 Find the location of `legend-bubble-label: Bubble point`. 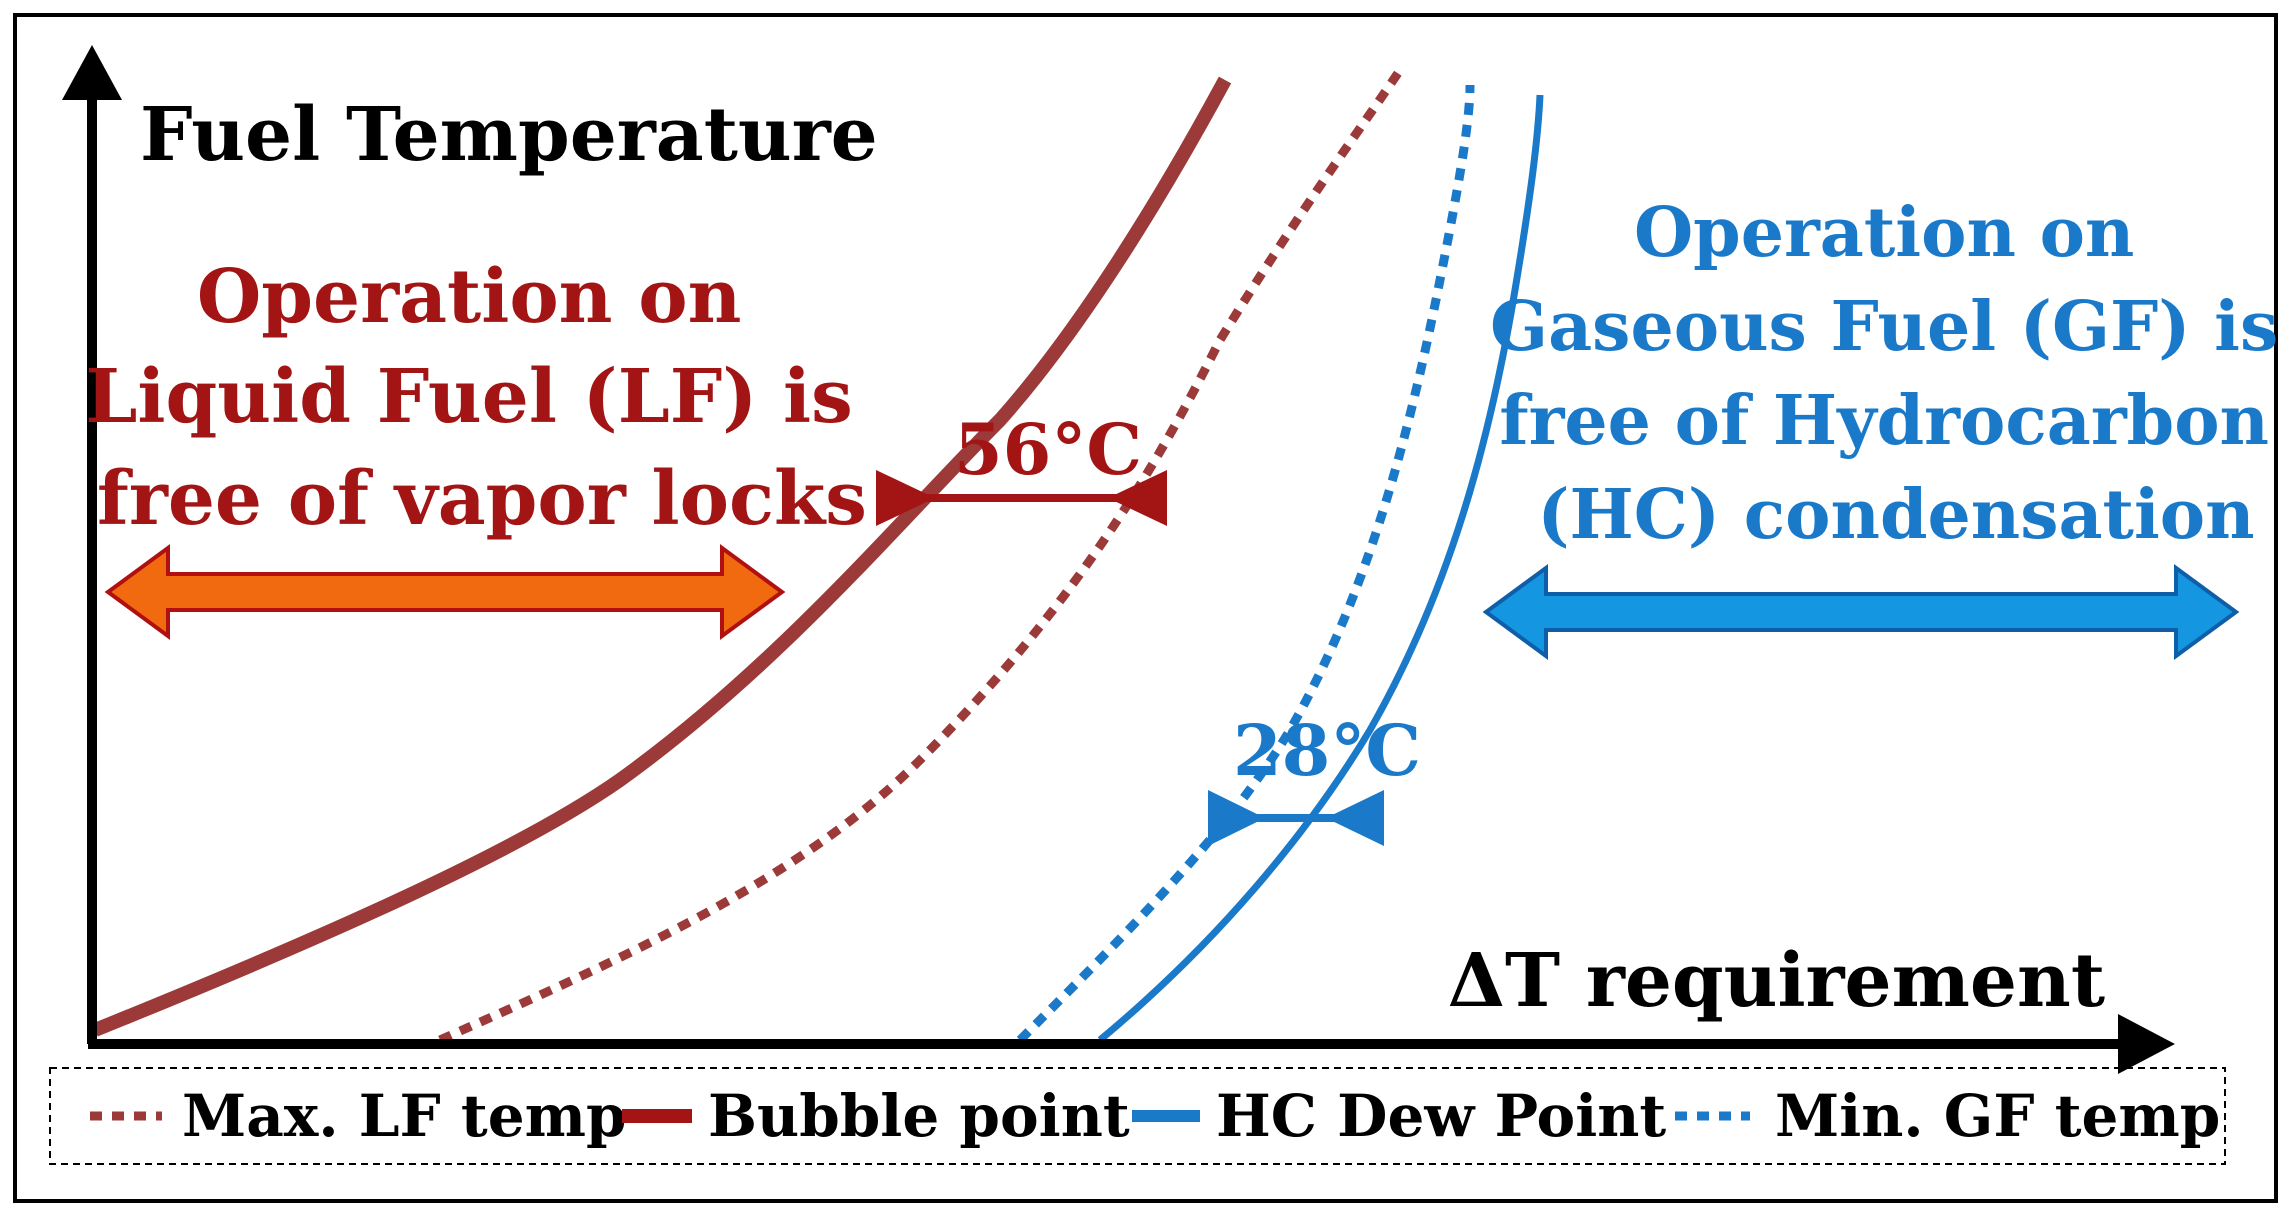

legend-bubble-label: Bubble point is located at coordinates (919, 1116).